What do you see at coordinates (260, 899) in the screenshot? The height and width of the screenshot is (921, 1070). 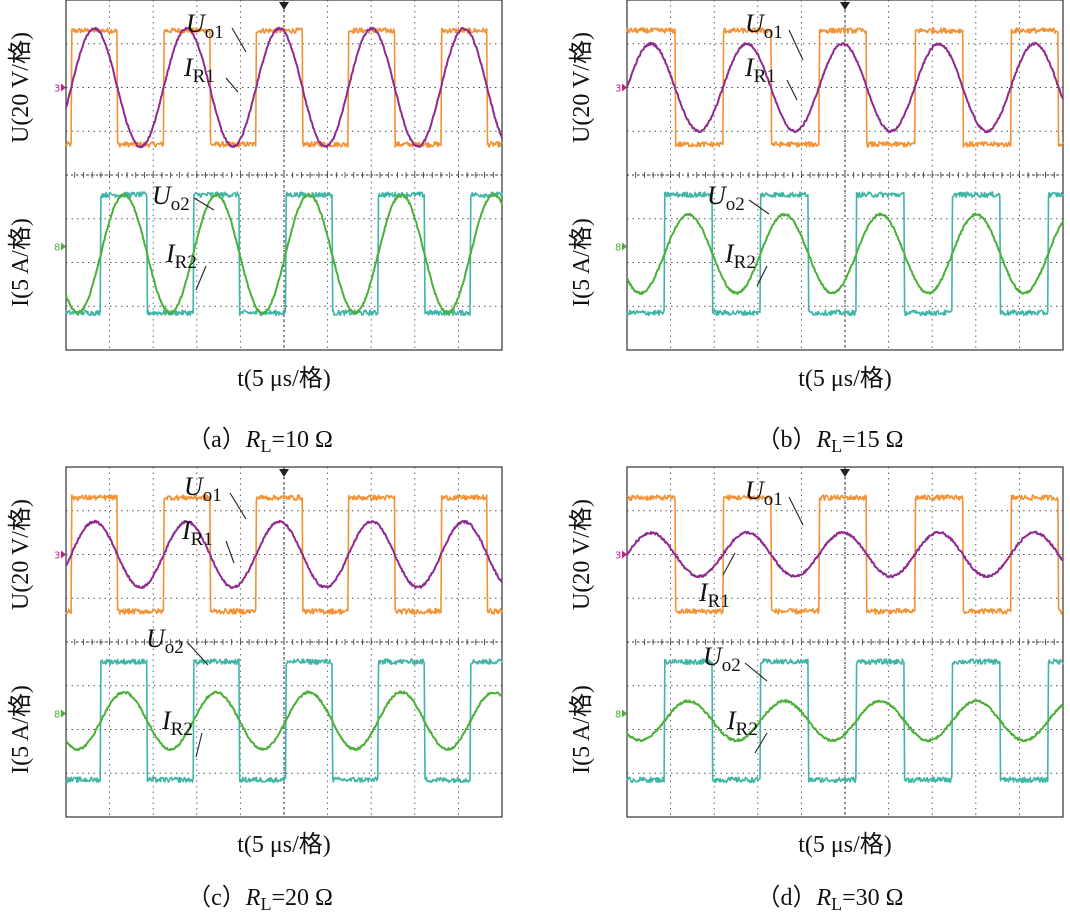 I see `panel-caption: （c）RL=20 Ω` at bounding box center [260, 899].